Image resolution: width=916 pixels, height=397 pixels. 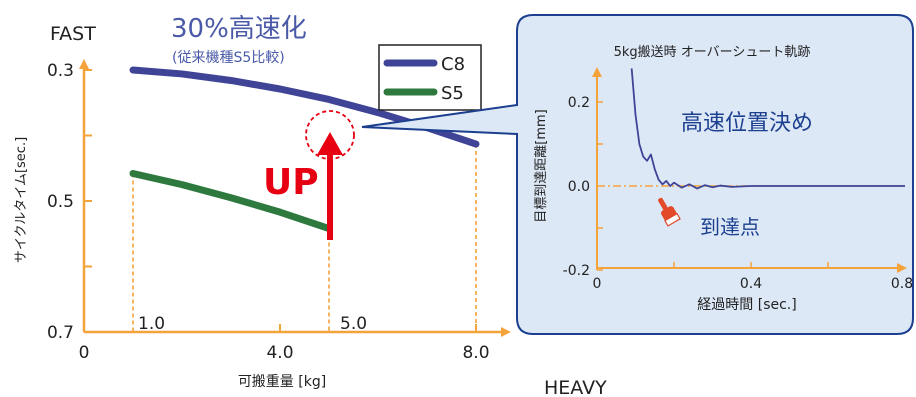 I want to click on guide-label-1: 1.0, so click(x=151, y=324).